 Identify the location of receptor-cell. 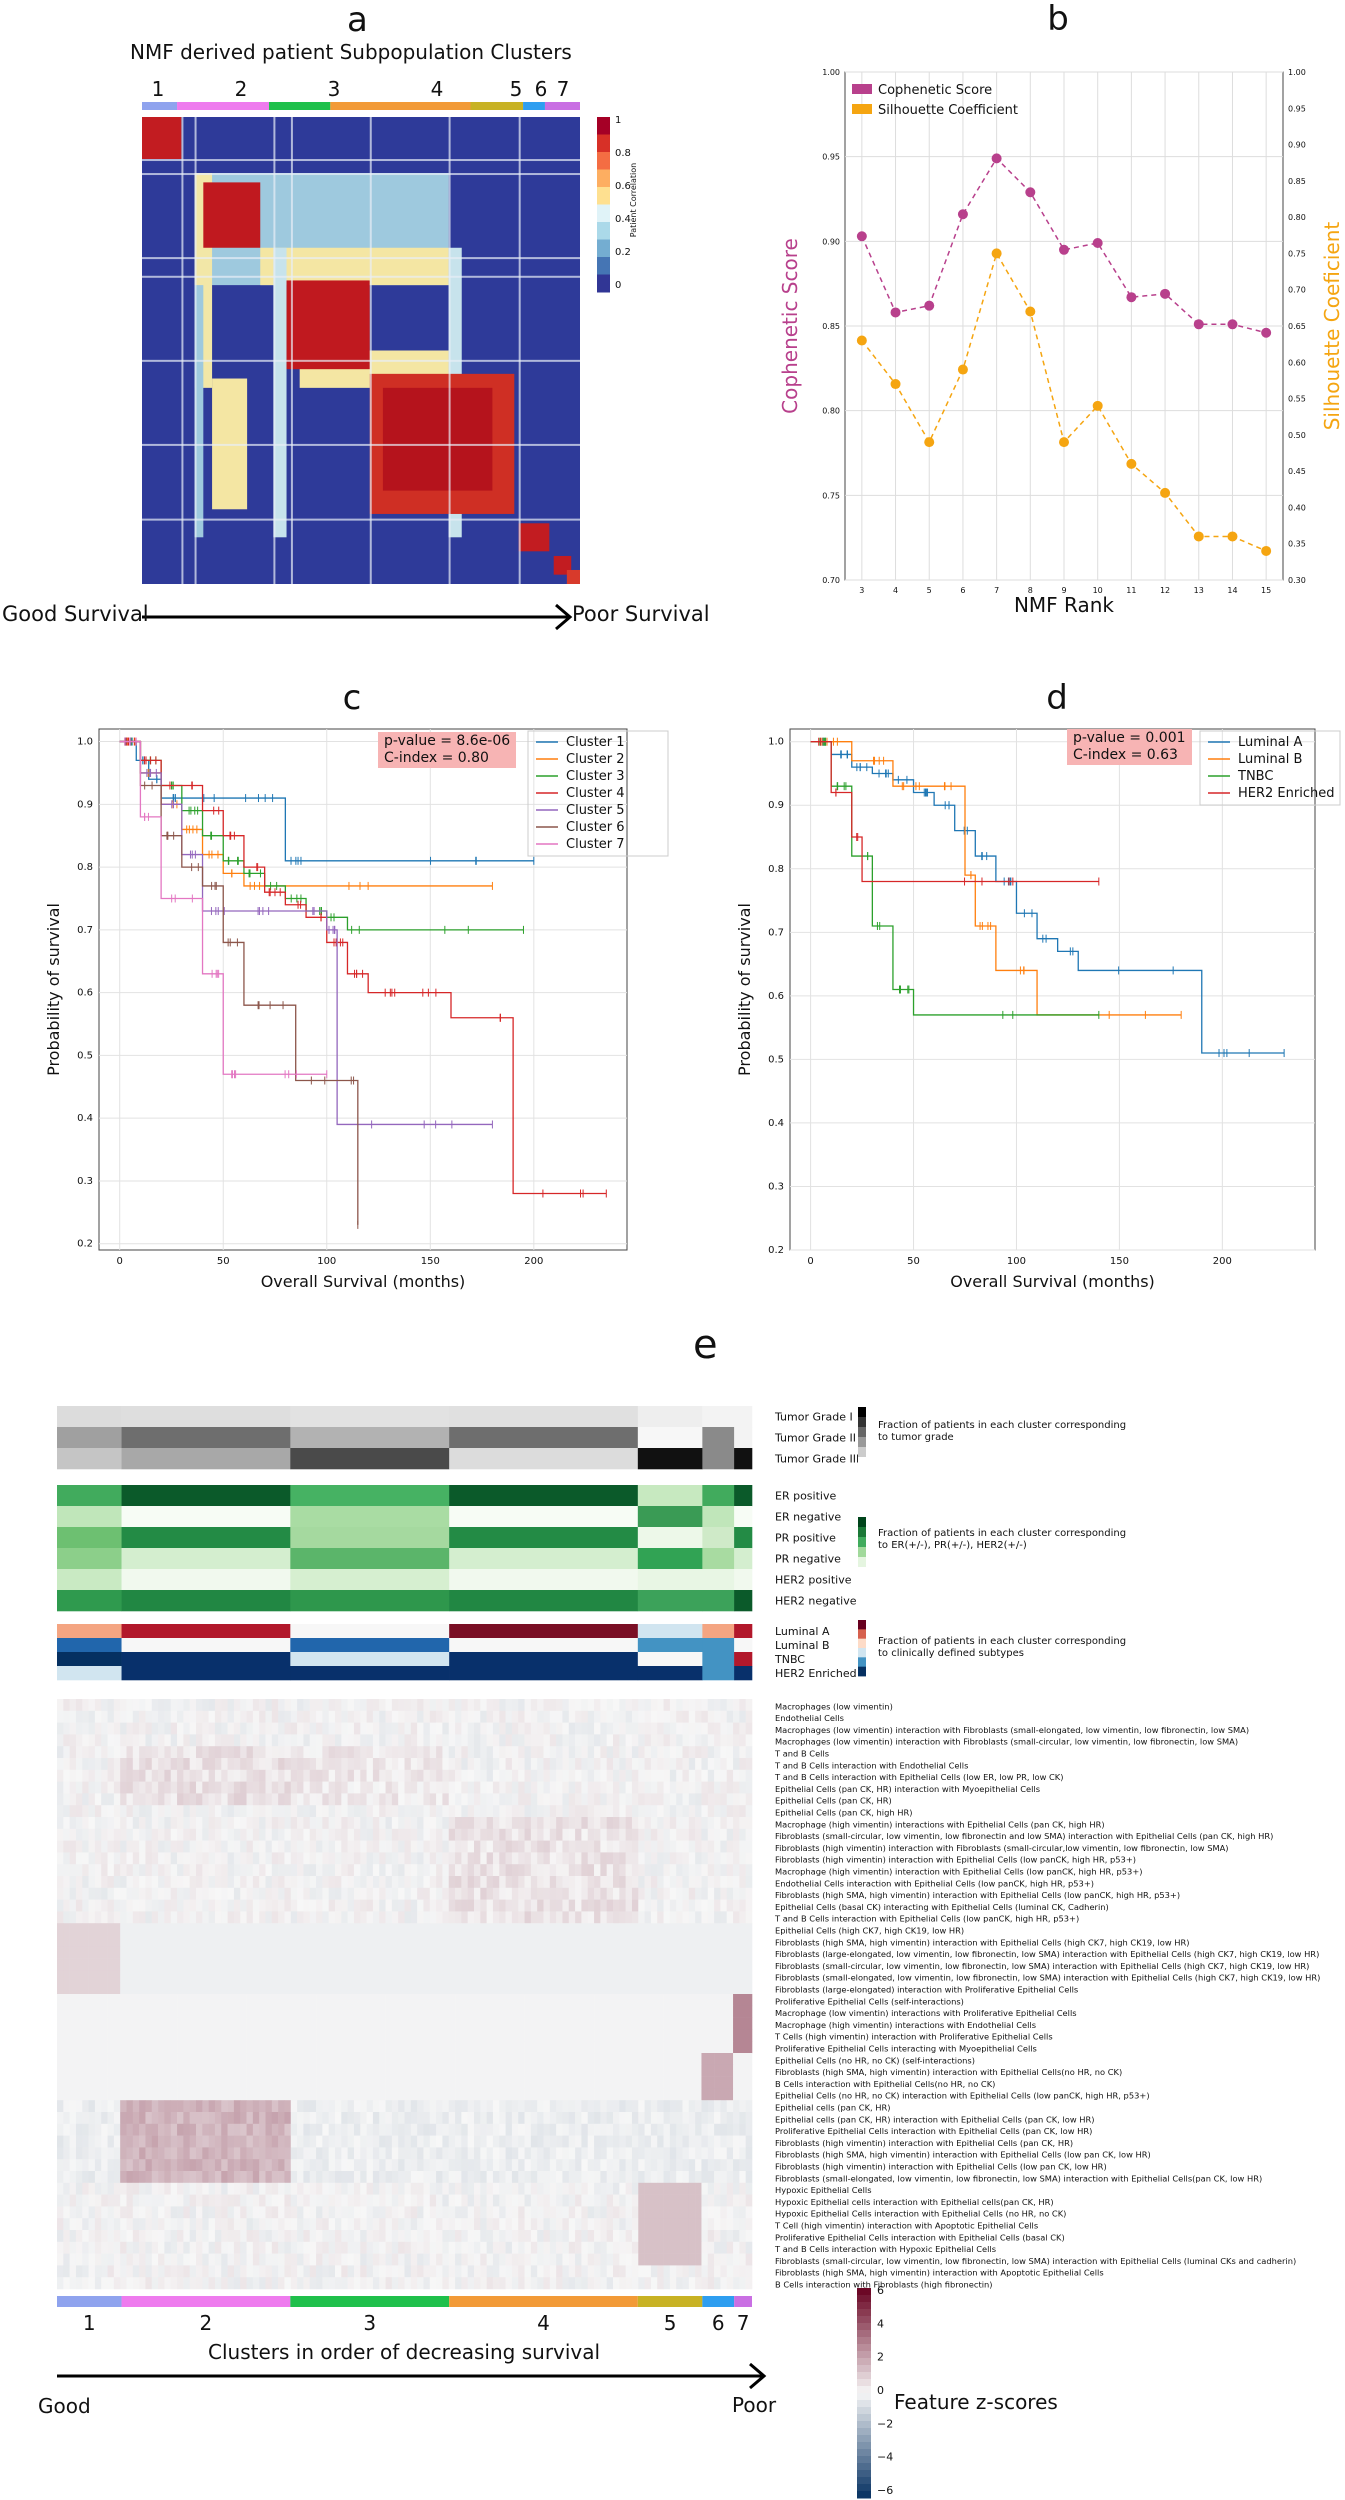
(743, 1559).